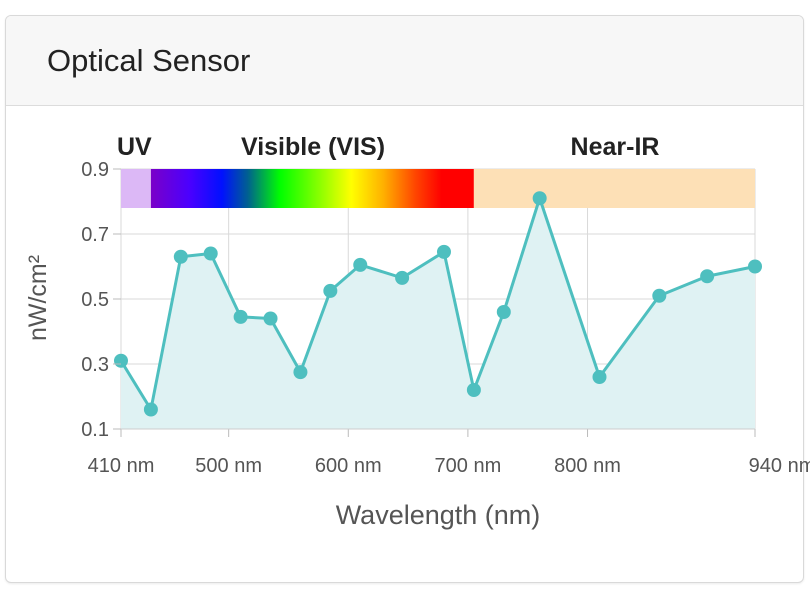 Image resolution: width=810 pixels, height=594 pixels. What do you see at coordinates (313, 147) in the screenshot?
I see `band-label: Visible (VIS)` at bounding box center [313, 147].